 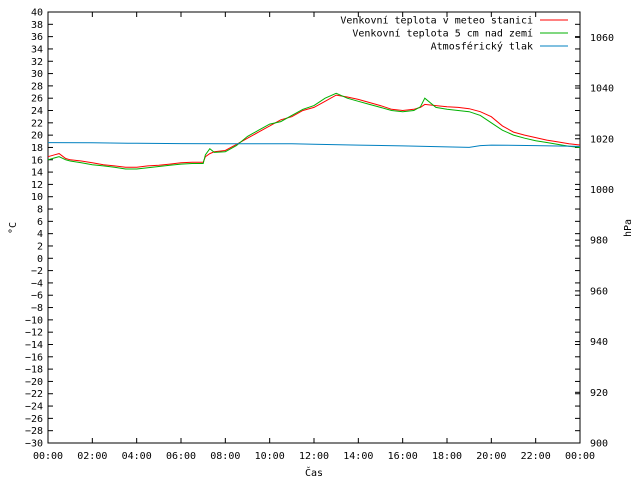 What do you see at coordinates (436, 21) in the screenshot?
I see `legend-label: Venkovní teplota v meteo stanici` at bounding box center [436, 21].